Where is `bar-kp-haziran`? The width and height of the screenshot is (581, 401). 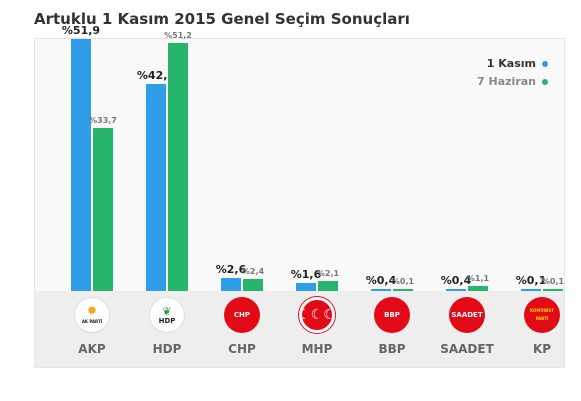
bar-kp-haziran is located at coordinates (553, 290).